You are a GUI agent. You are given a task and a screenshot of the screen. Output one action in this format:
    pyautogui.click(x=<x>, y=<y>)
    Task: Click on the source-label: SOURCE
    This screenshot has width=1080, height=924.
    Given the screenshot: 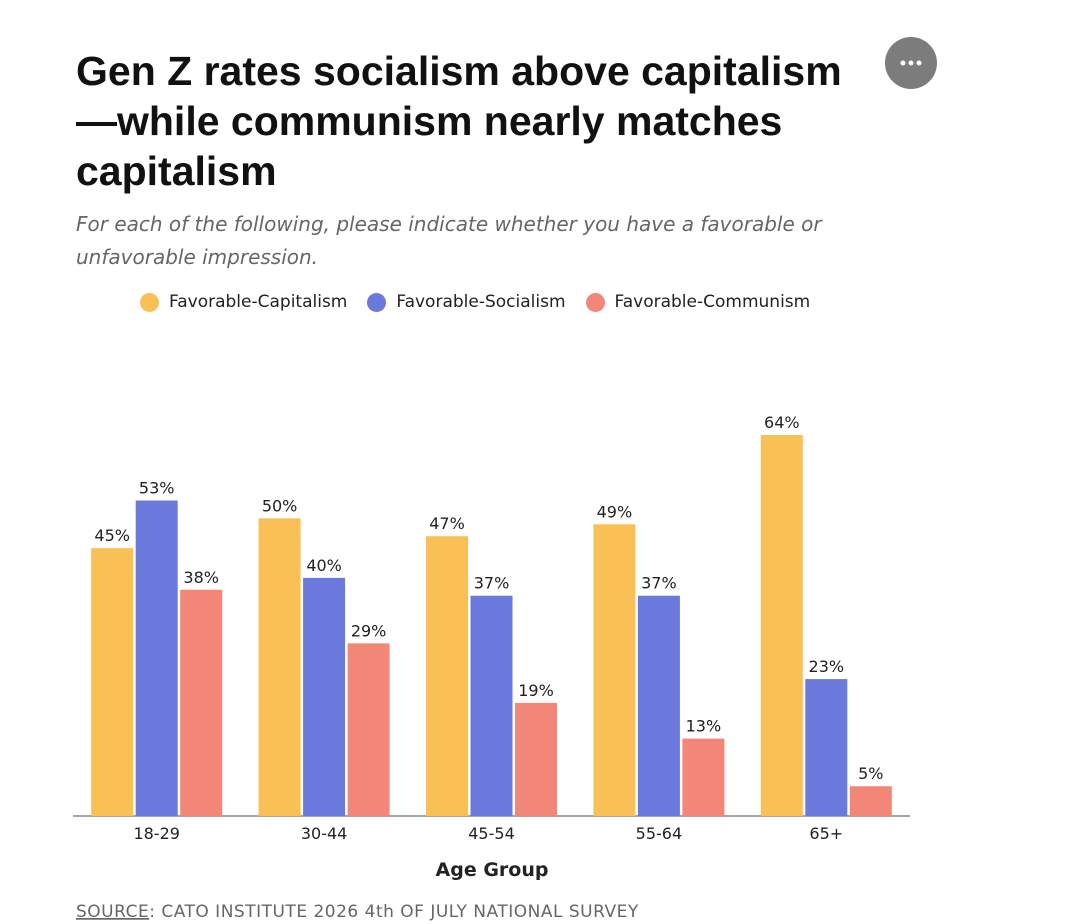 What is the action you would take?
    pyautogui.click(x=112, y=912)
    